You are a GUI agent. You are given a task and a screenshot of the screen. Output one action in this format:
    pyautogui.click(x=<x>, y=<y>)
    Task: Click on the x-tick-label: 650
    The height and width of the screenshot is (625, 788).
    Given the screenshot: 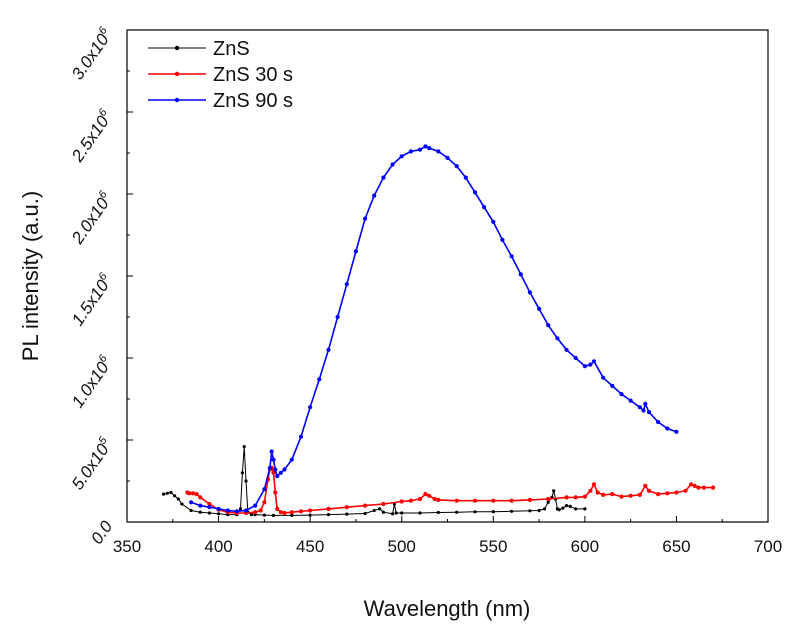 What is the action you would take?
    pyautogui.click(x=676, y=546)
    